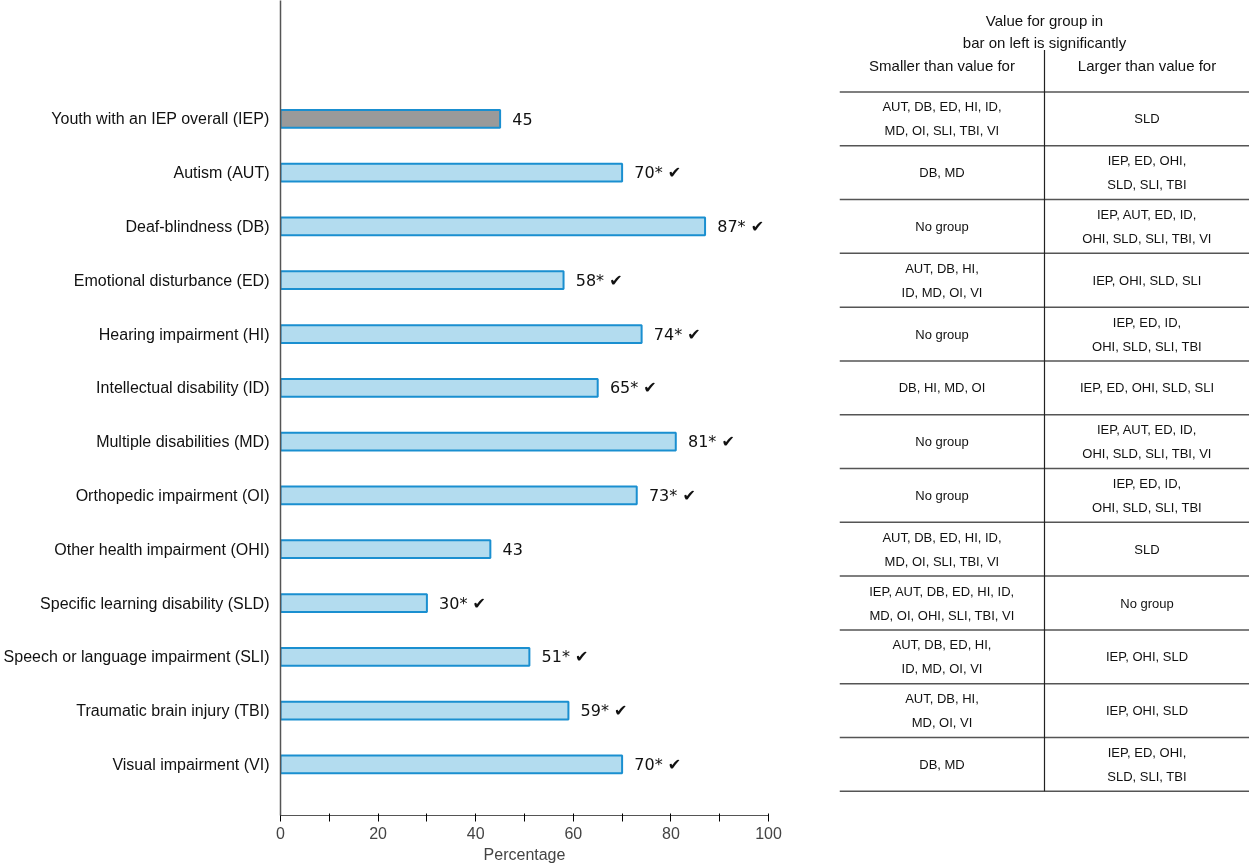 The height and width of the screenshot is (865, 1249). What do you see at coordinates (942, 65) in the screenshot?
I see `text: Smaller than value for` at bounding box center [942, 65].